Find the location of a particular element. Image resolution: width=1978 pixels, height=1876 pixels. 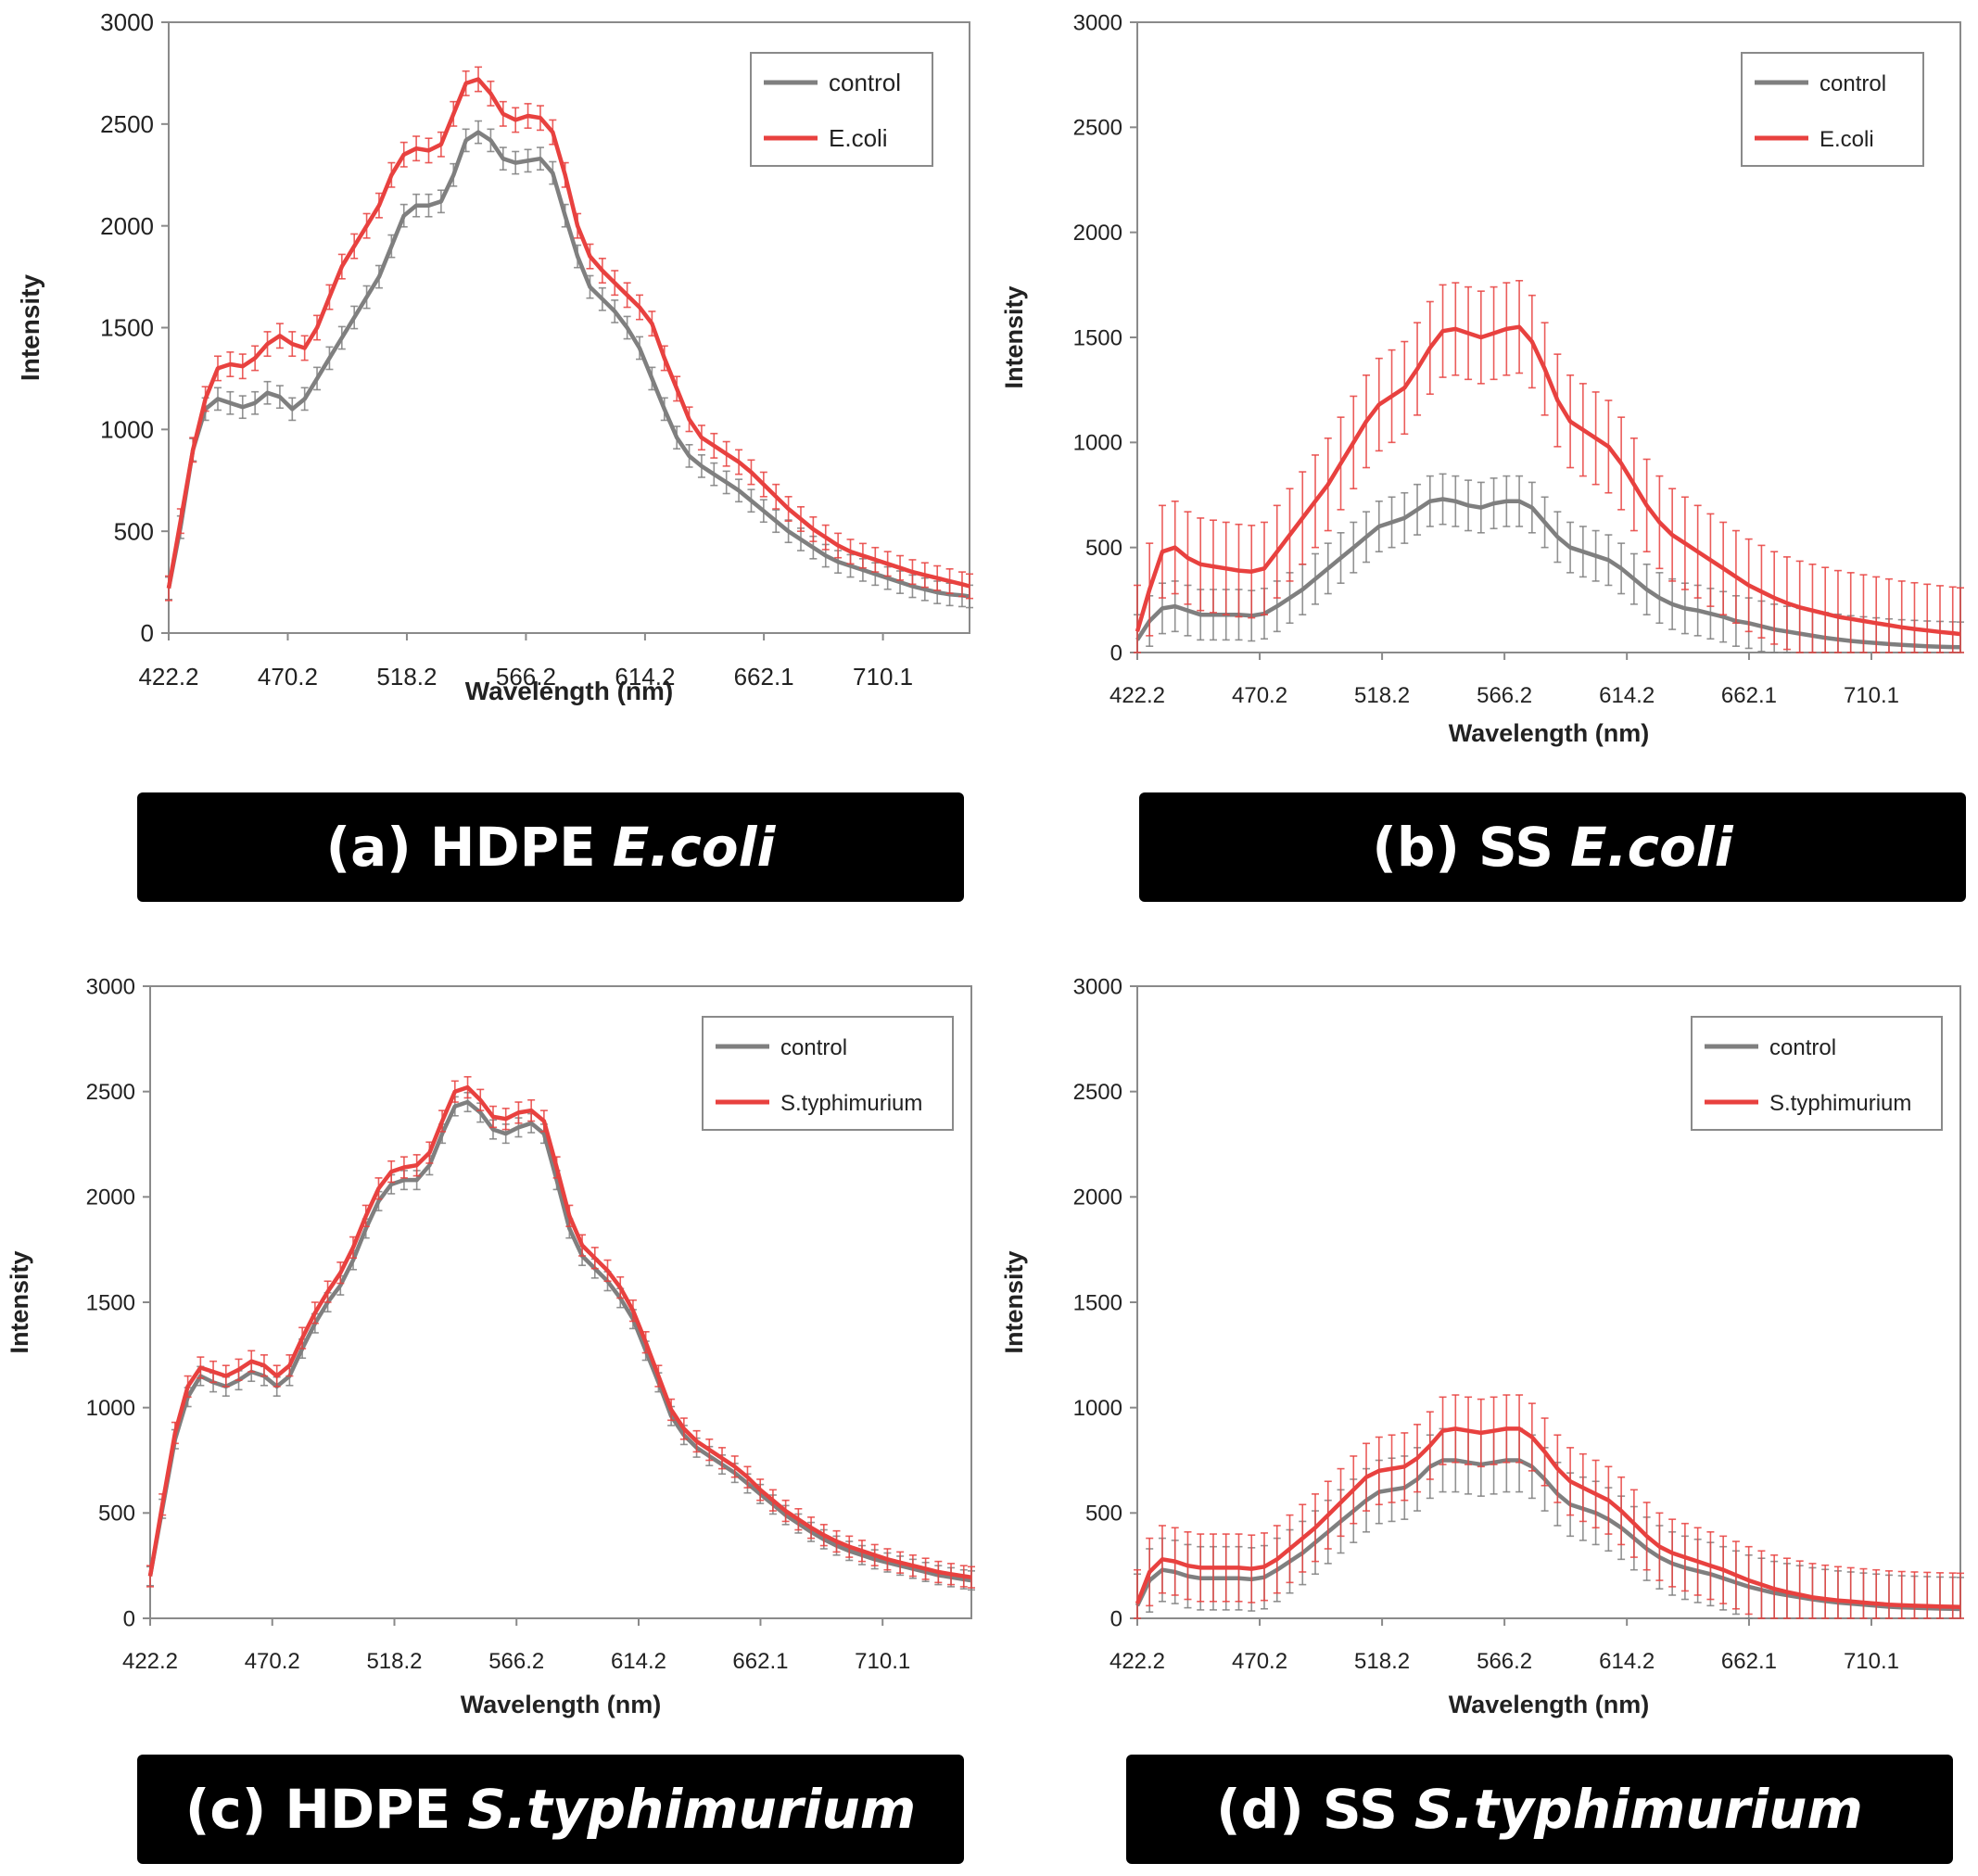

panel-label-c-species: S.typhimurium is located at coordinates (692, 1810).